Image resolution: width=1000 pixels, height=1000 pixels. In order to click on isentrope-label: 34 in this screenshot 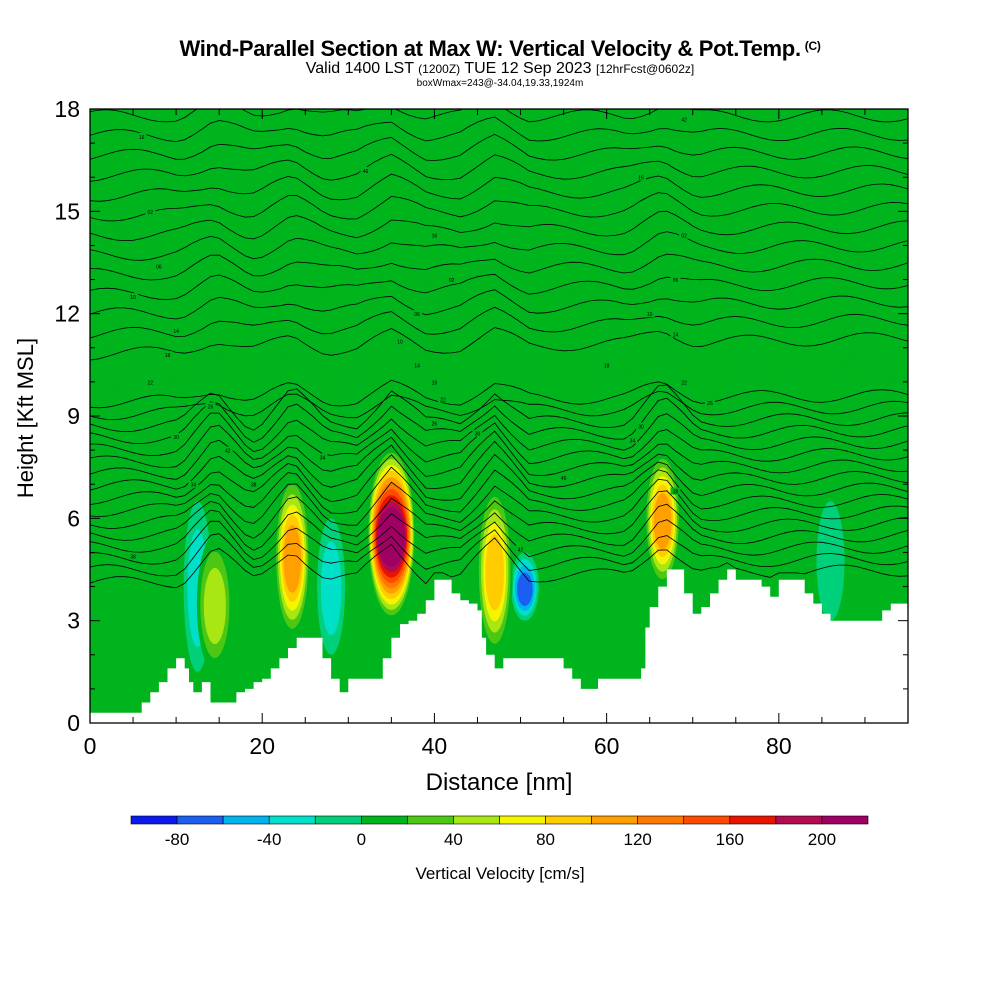, I will do `click(322, 457)`.